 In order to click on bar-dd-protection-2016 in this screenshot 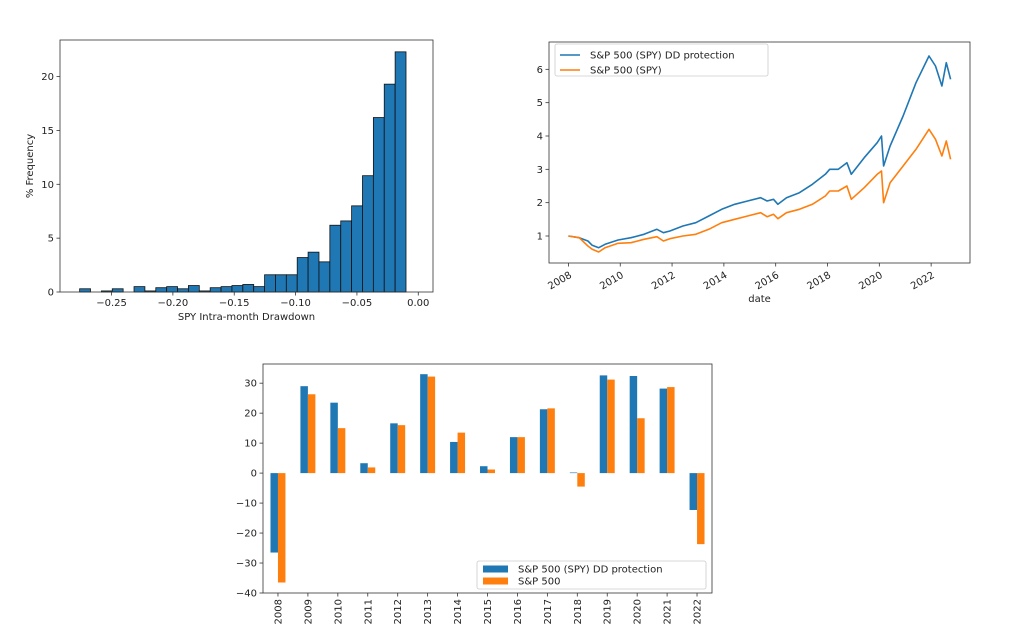, I will do `click(513, 455)`.